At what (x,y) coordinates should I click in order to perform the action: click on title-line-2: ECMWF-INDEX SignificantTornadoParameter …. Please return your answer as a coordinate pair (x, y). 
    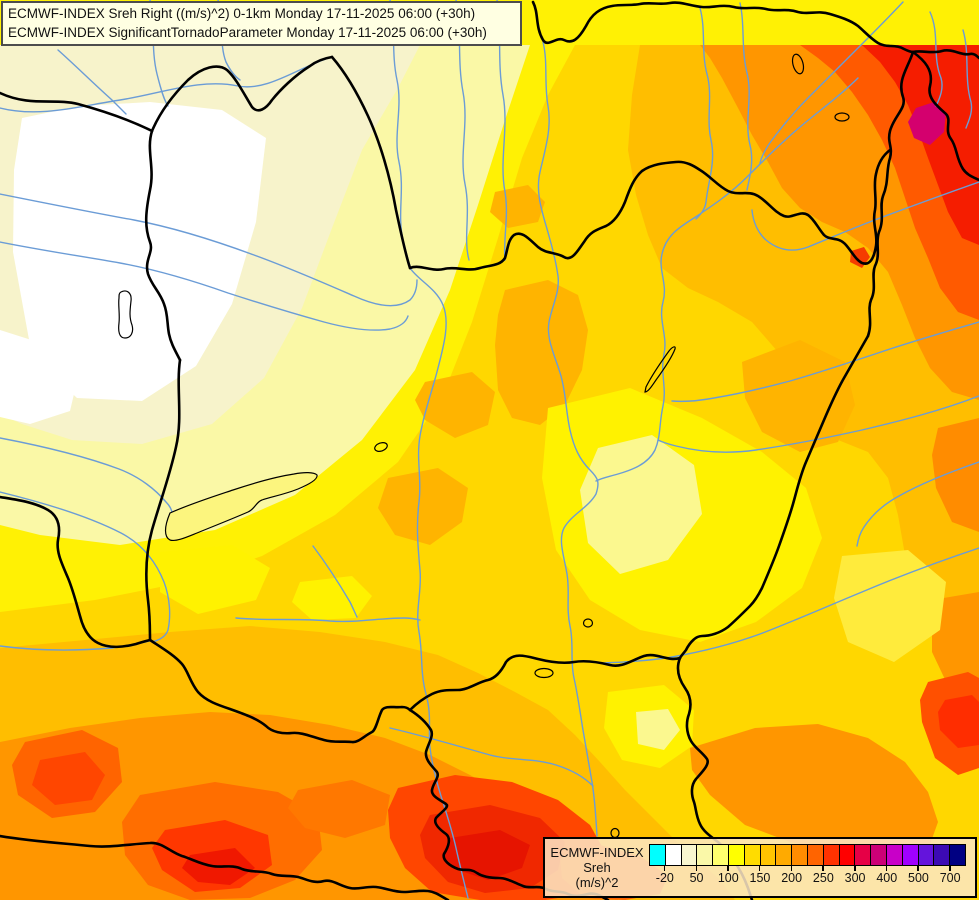
    Looking at the image, I should click on (247, 32).